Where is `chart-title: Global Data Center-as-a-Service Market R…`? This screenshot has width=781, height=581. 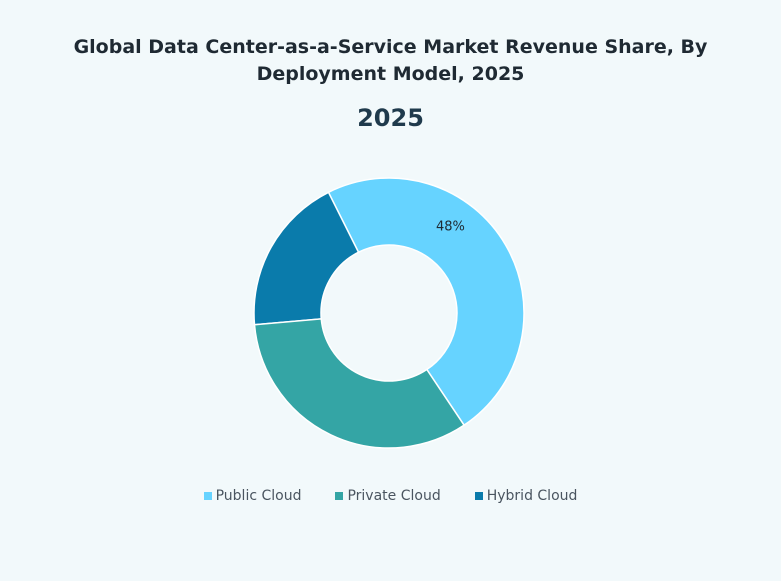
chart-title: Global Data Center-as-a-Service Market R… is located at coordinates (390, 60).